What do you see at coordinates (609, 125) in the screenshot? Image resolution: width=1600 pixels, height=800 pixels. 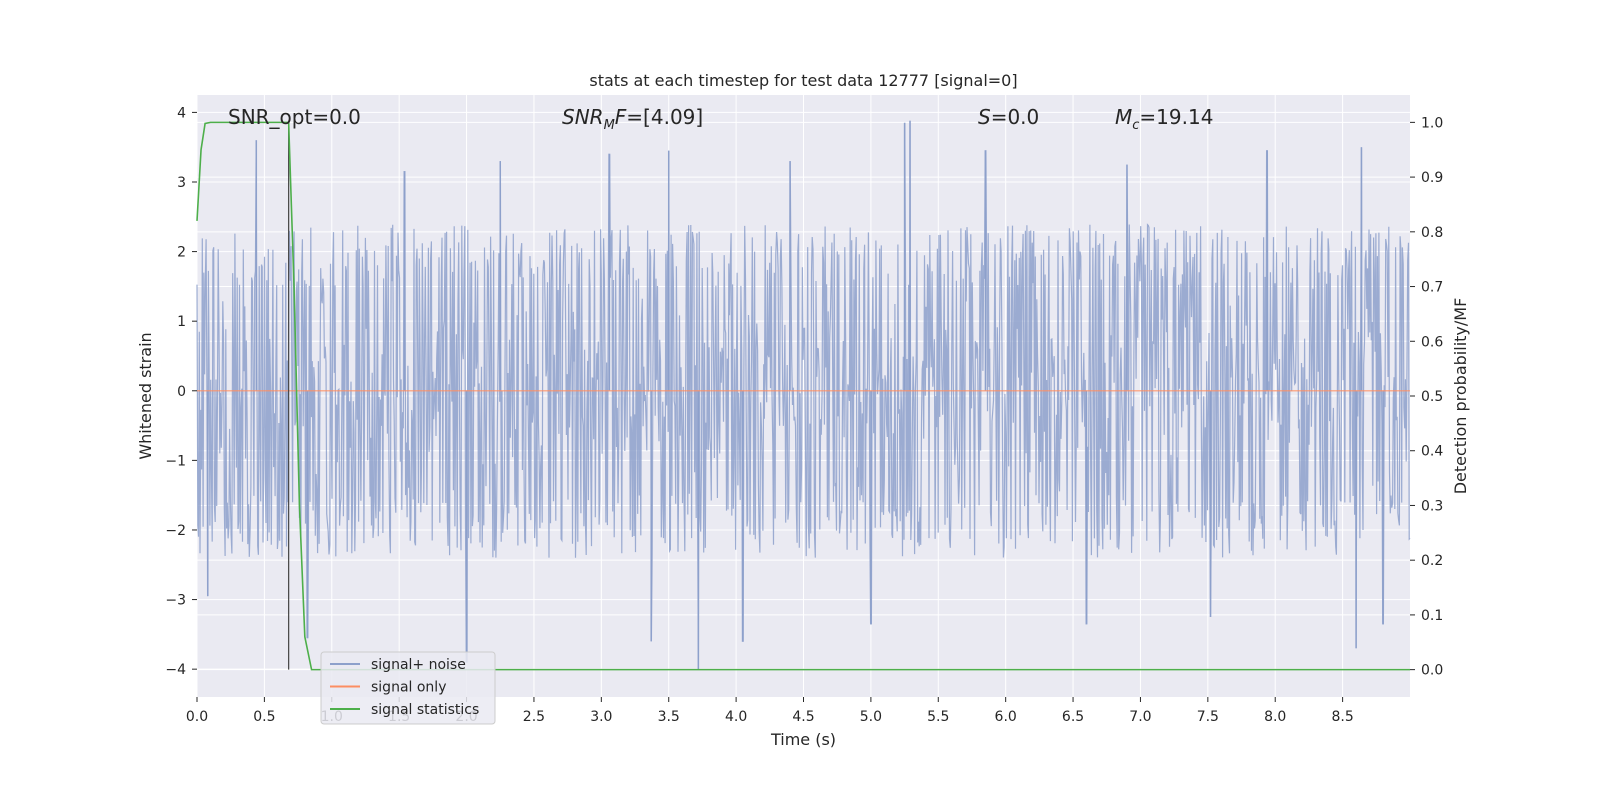 I see `annotation-snr-mf-sub: M` at bounding box center [609, 125].